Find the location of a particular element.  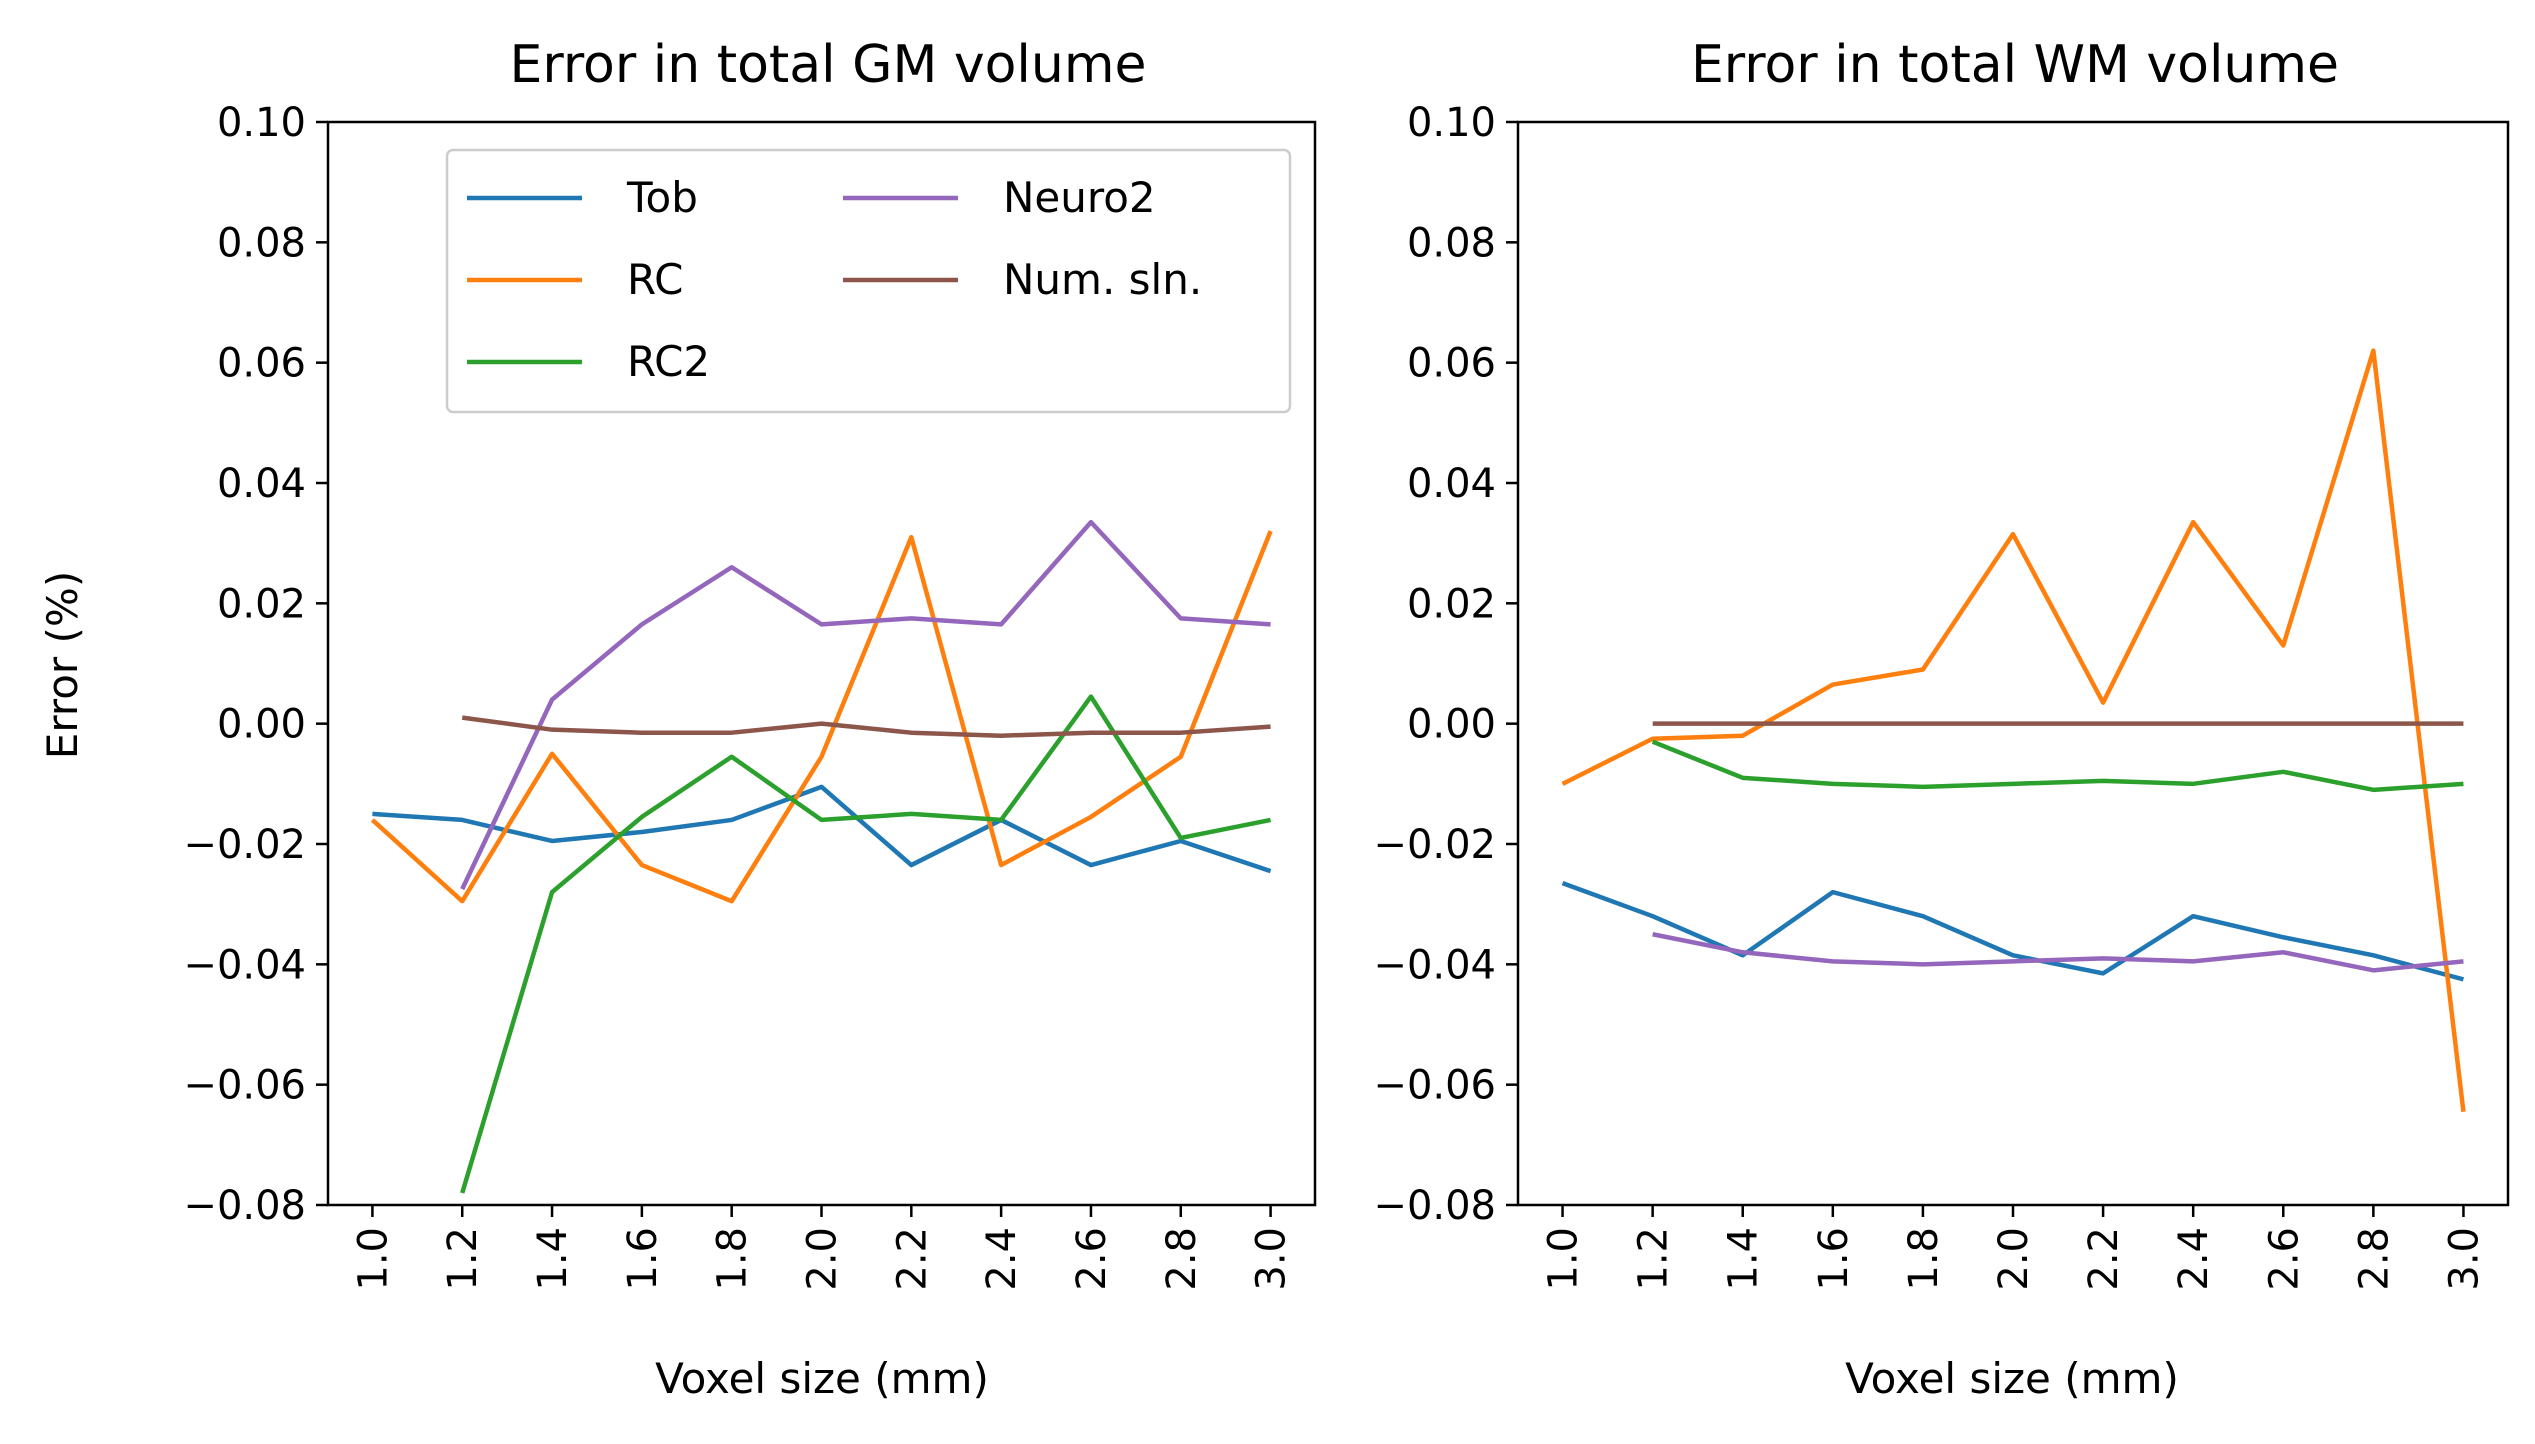

series-line-num-sln is located at coordinates (866, 726).